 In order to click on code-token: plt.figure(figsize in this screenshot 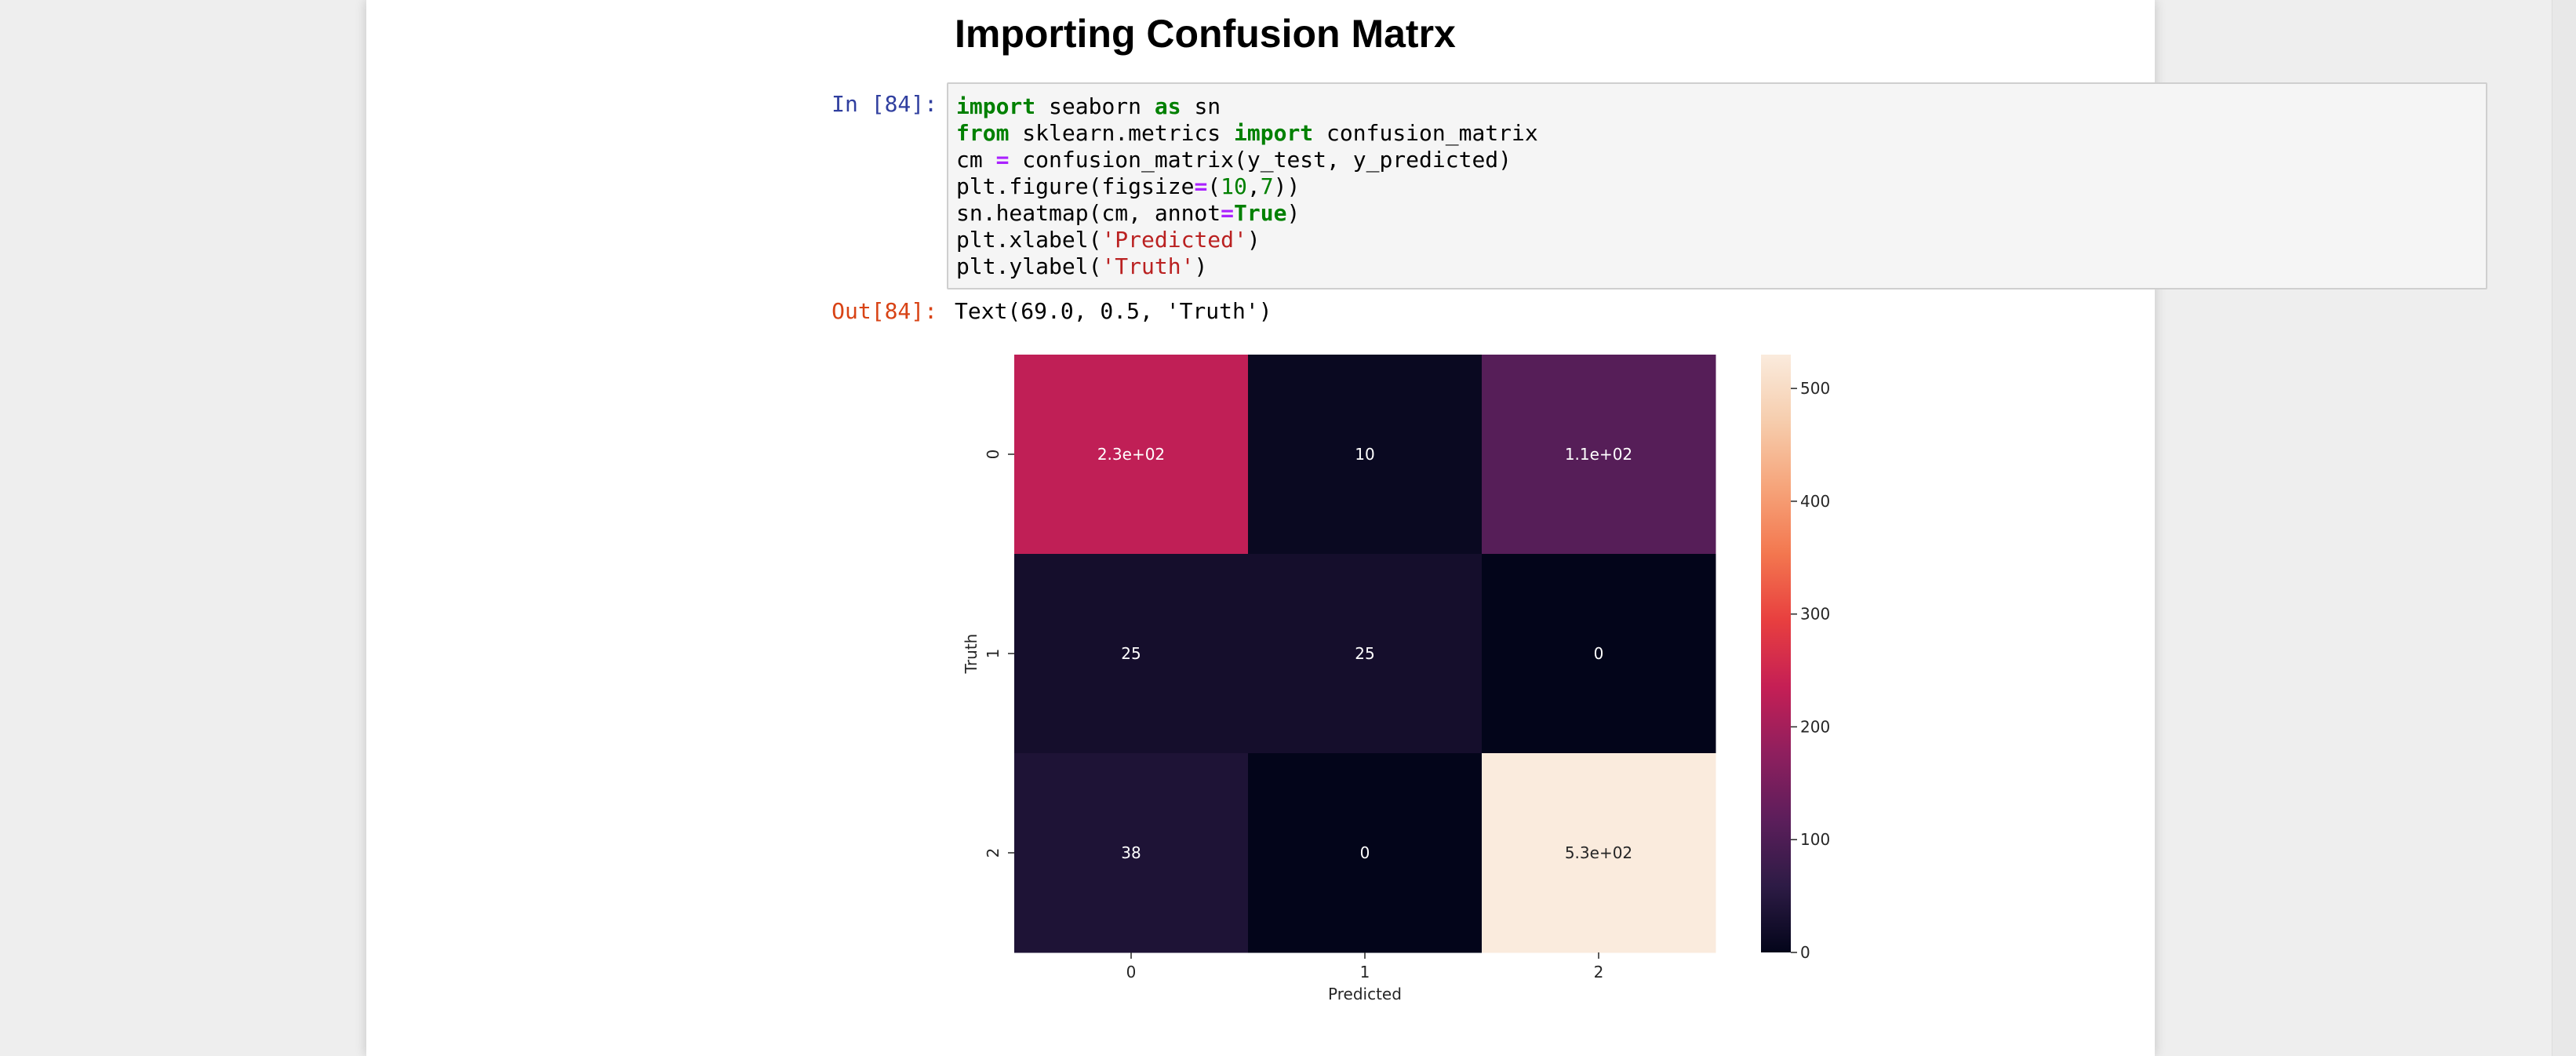, I will do `click(1075, 186)`.